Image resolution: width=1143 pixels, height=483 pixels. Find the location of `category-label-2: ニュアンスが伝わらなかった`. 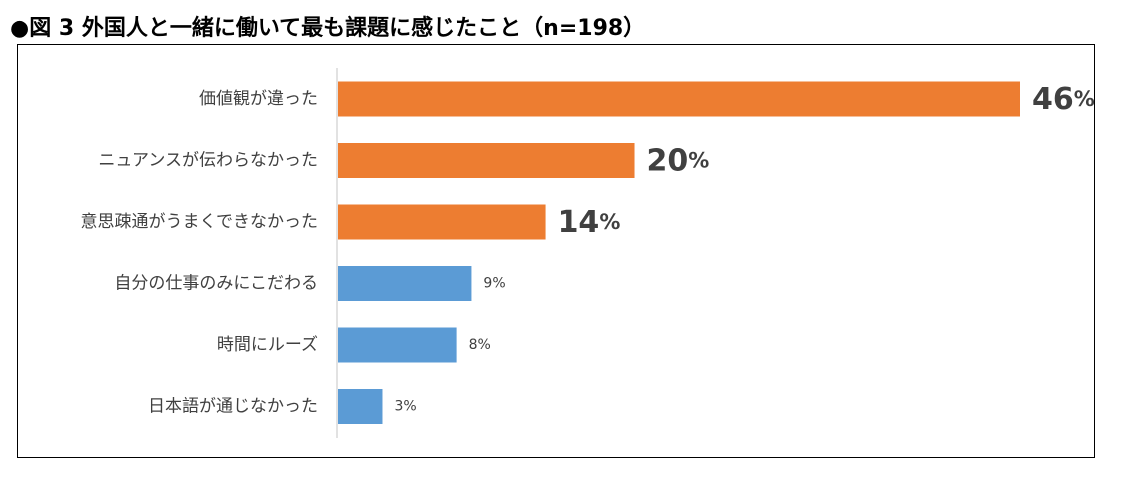

category-label-2: ニュアンスが伝わらなかった is located at coordinates (208, 161).